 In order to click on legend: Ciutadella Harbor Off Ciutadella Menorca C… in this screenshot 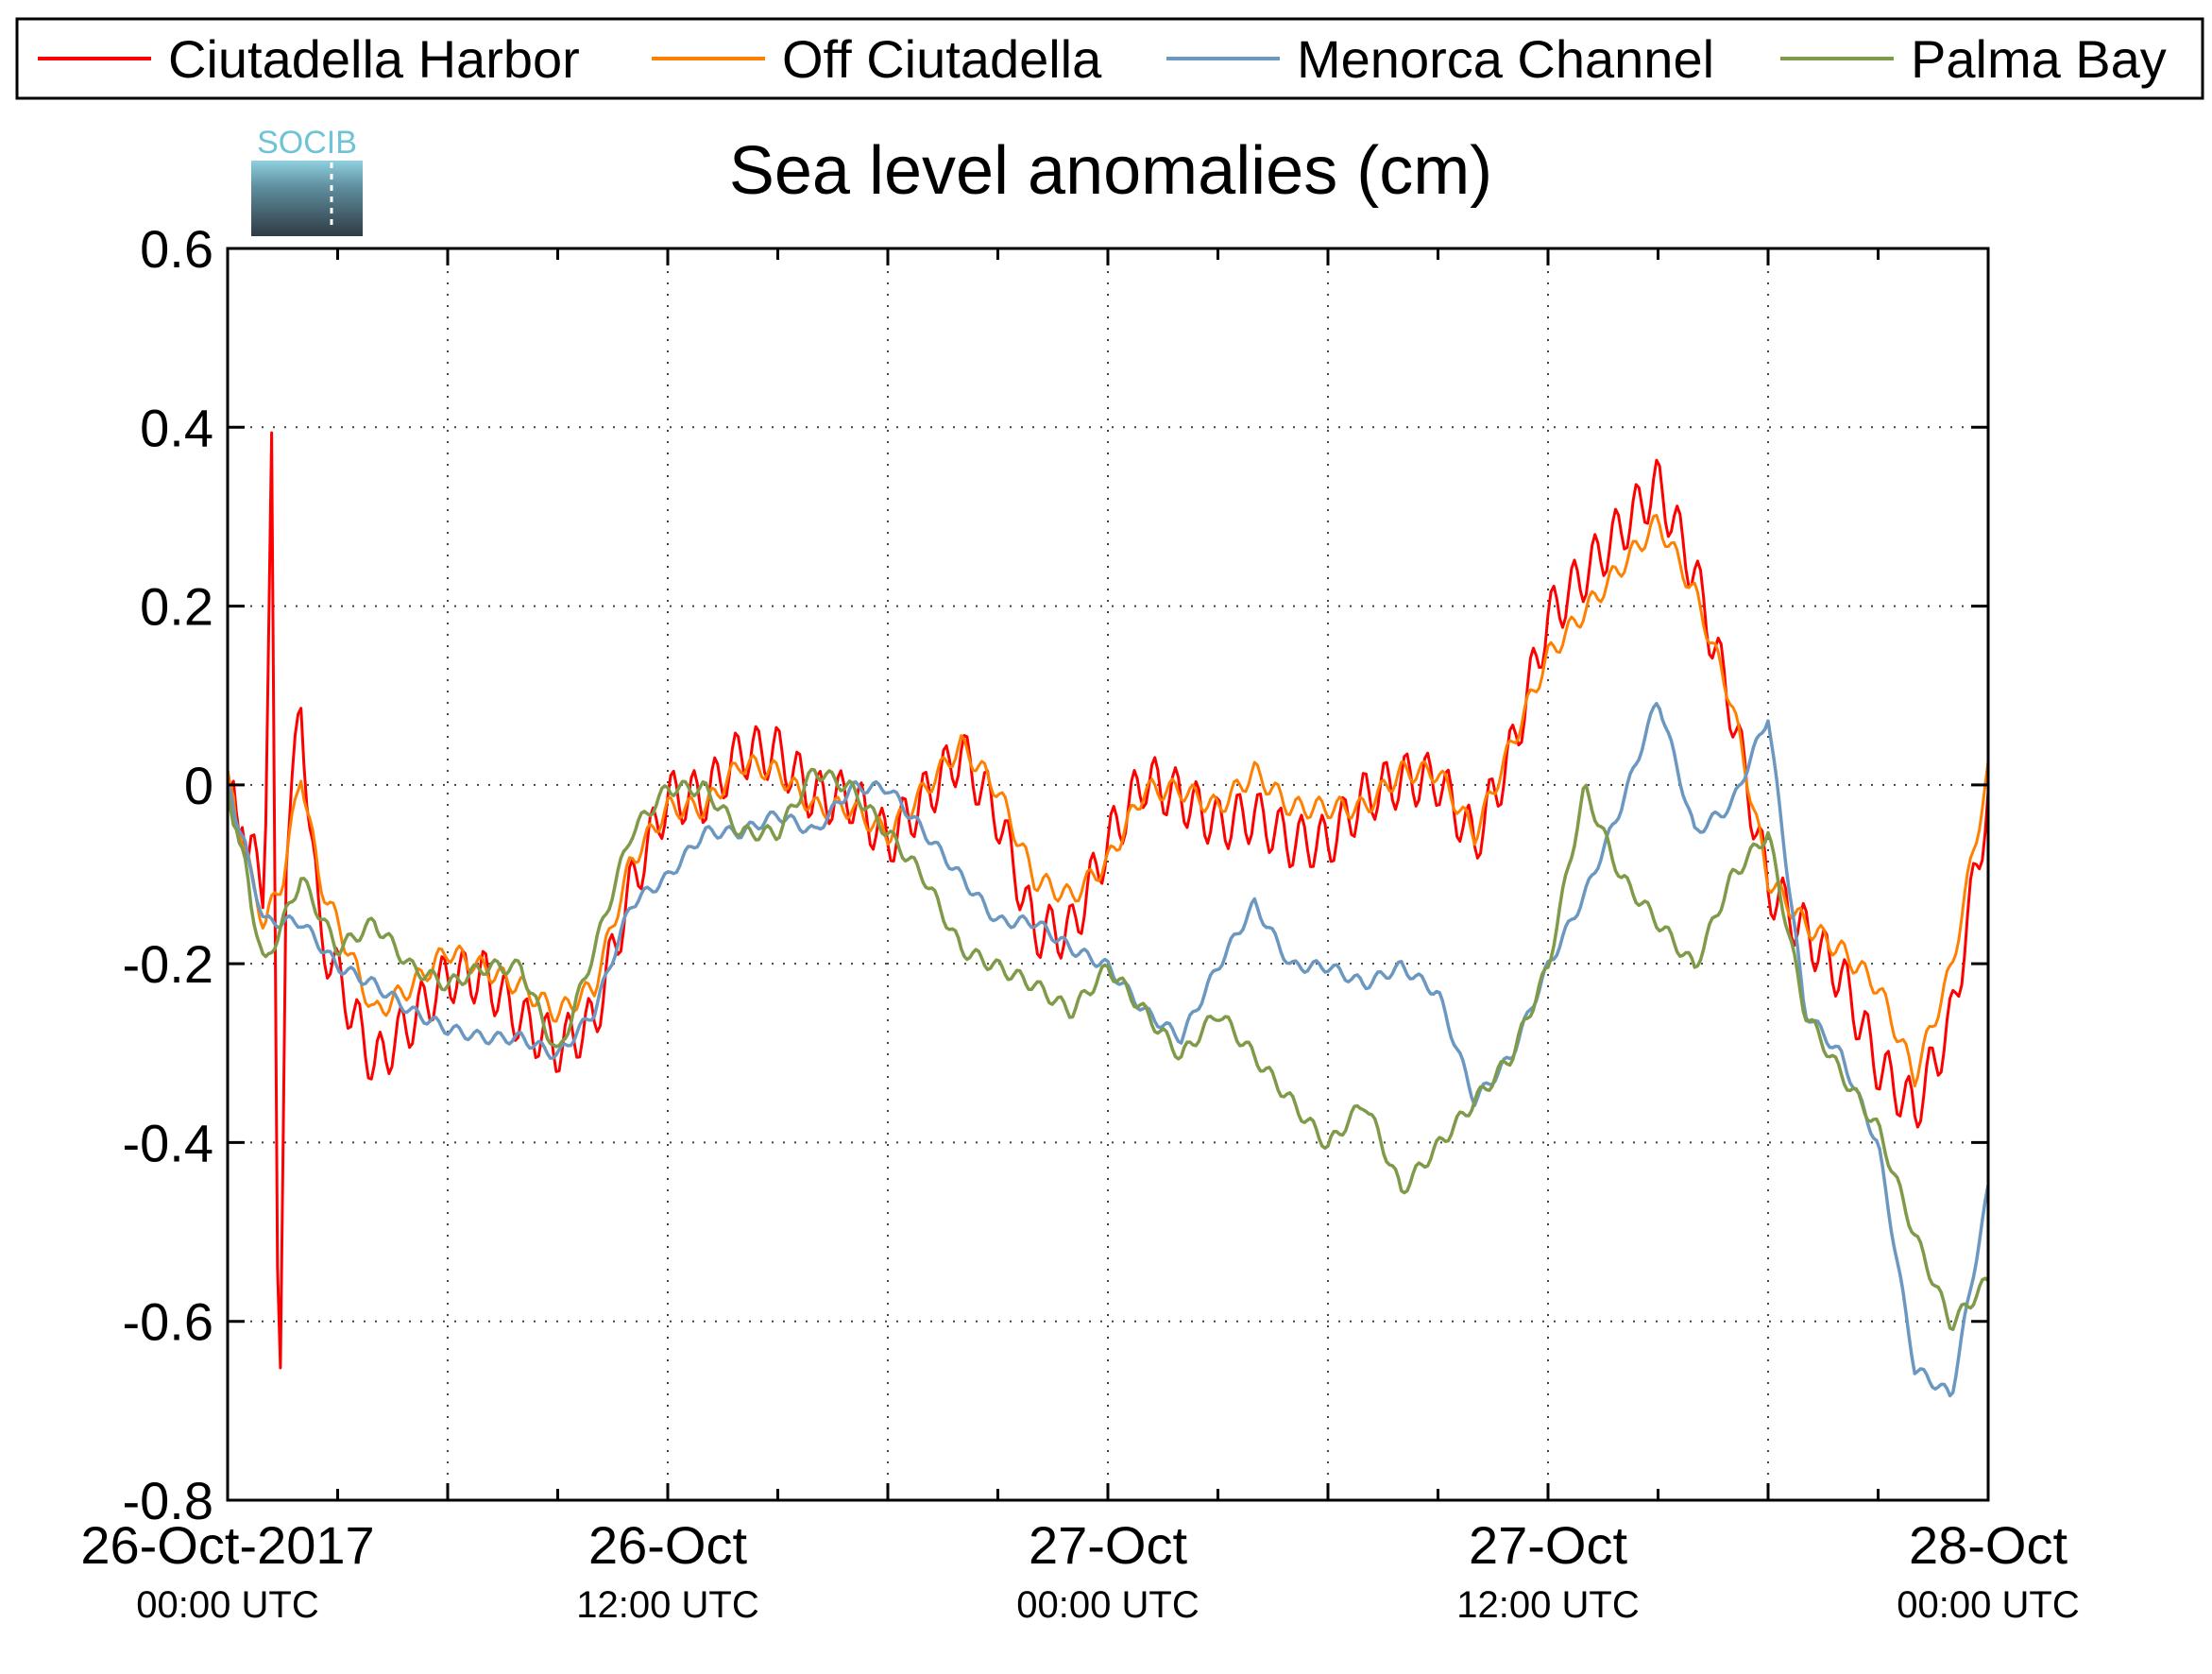, I will do `click(1109, 58)`.